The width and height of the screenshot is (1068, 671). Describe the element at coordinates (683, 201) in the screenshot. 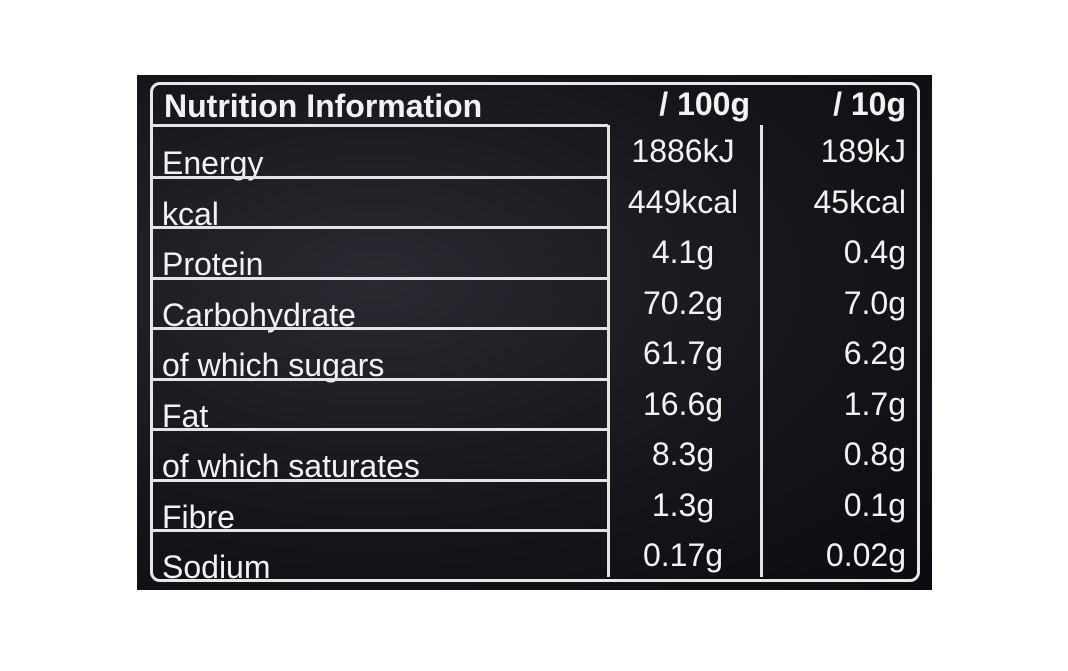

I see `value-per-100g: 449kcal` at that location.